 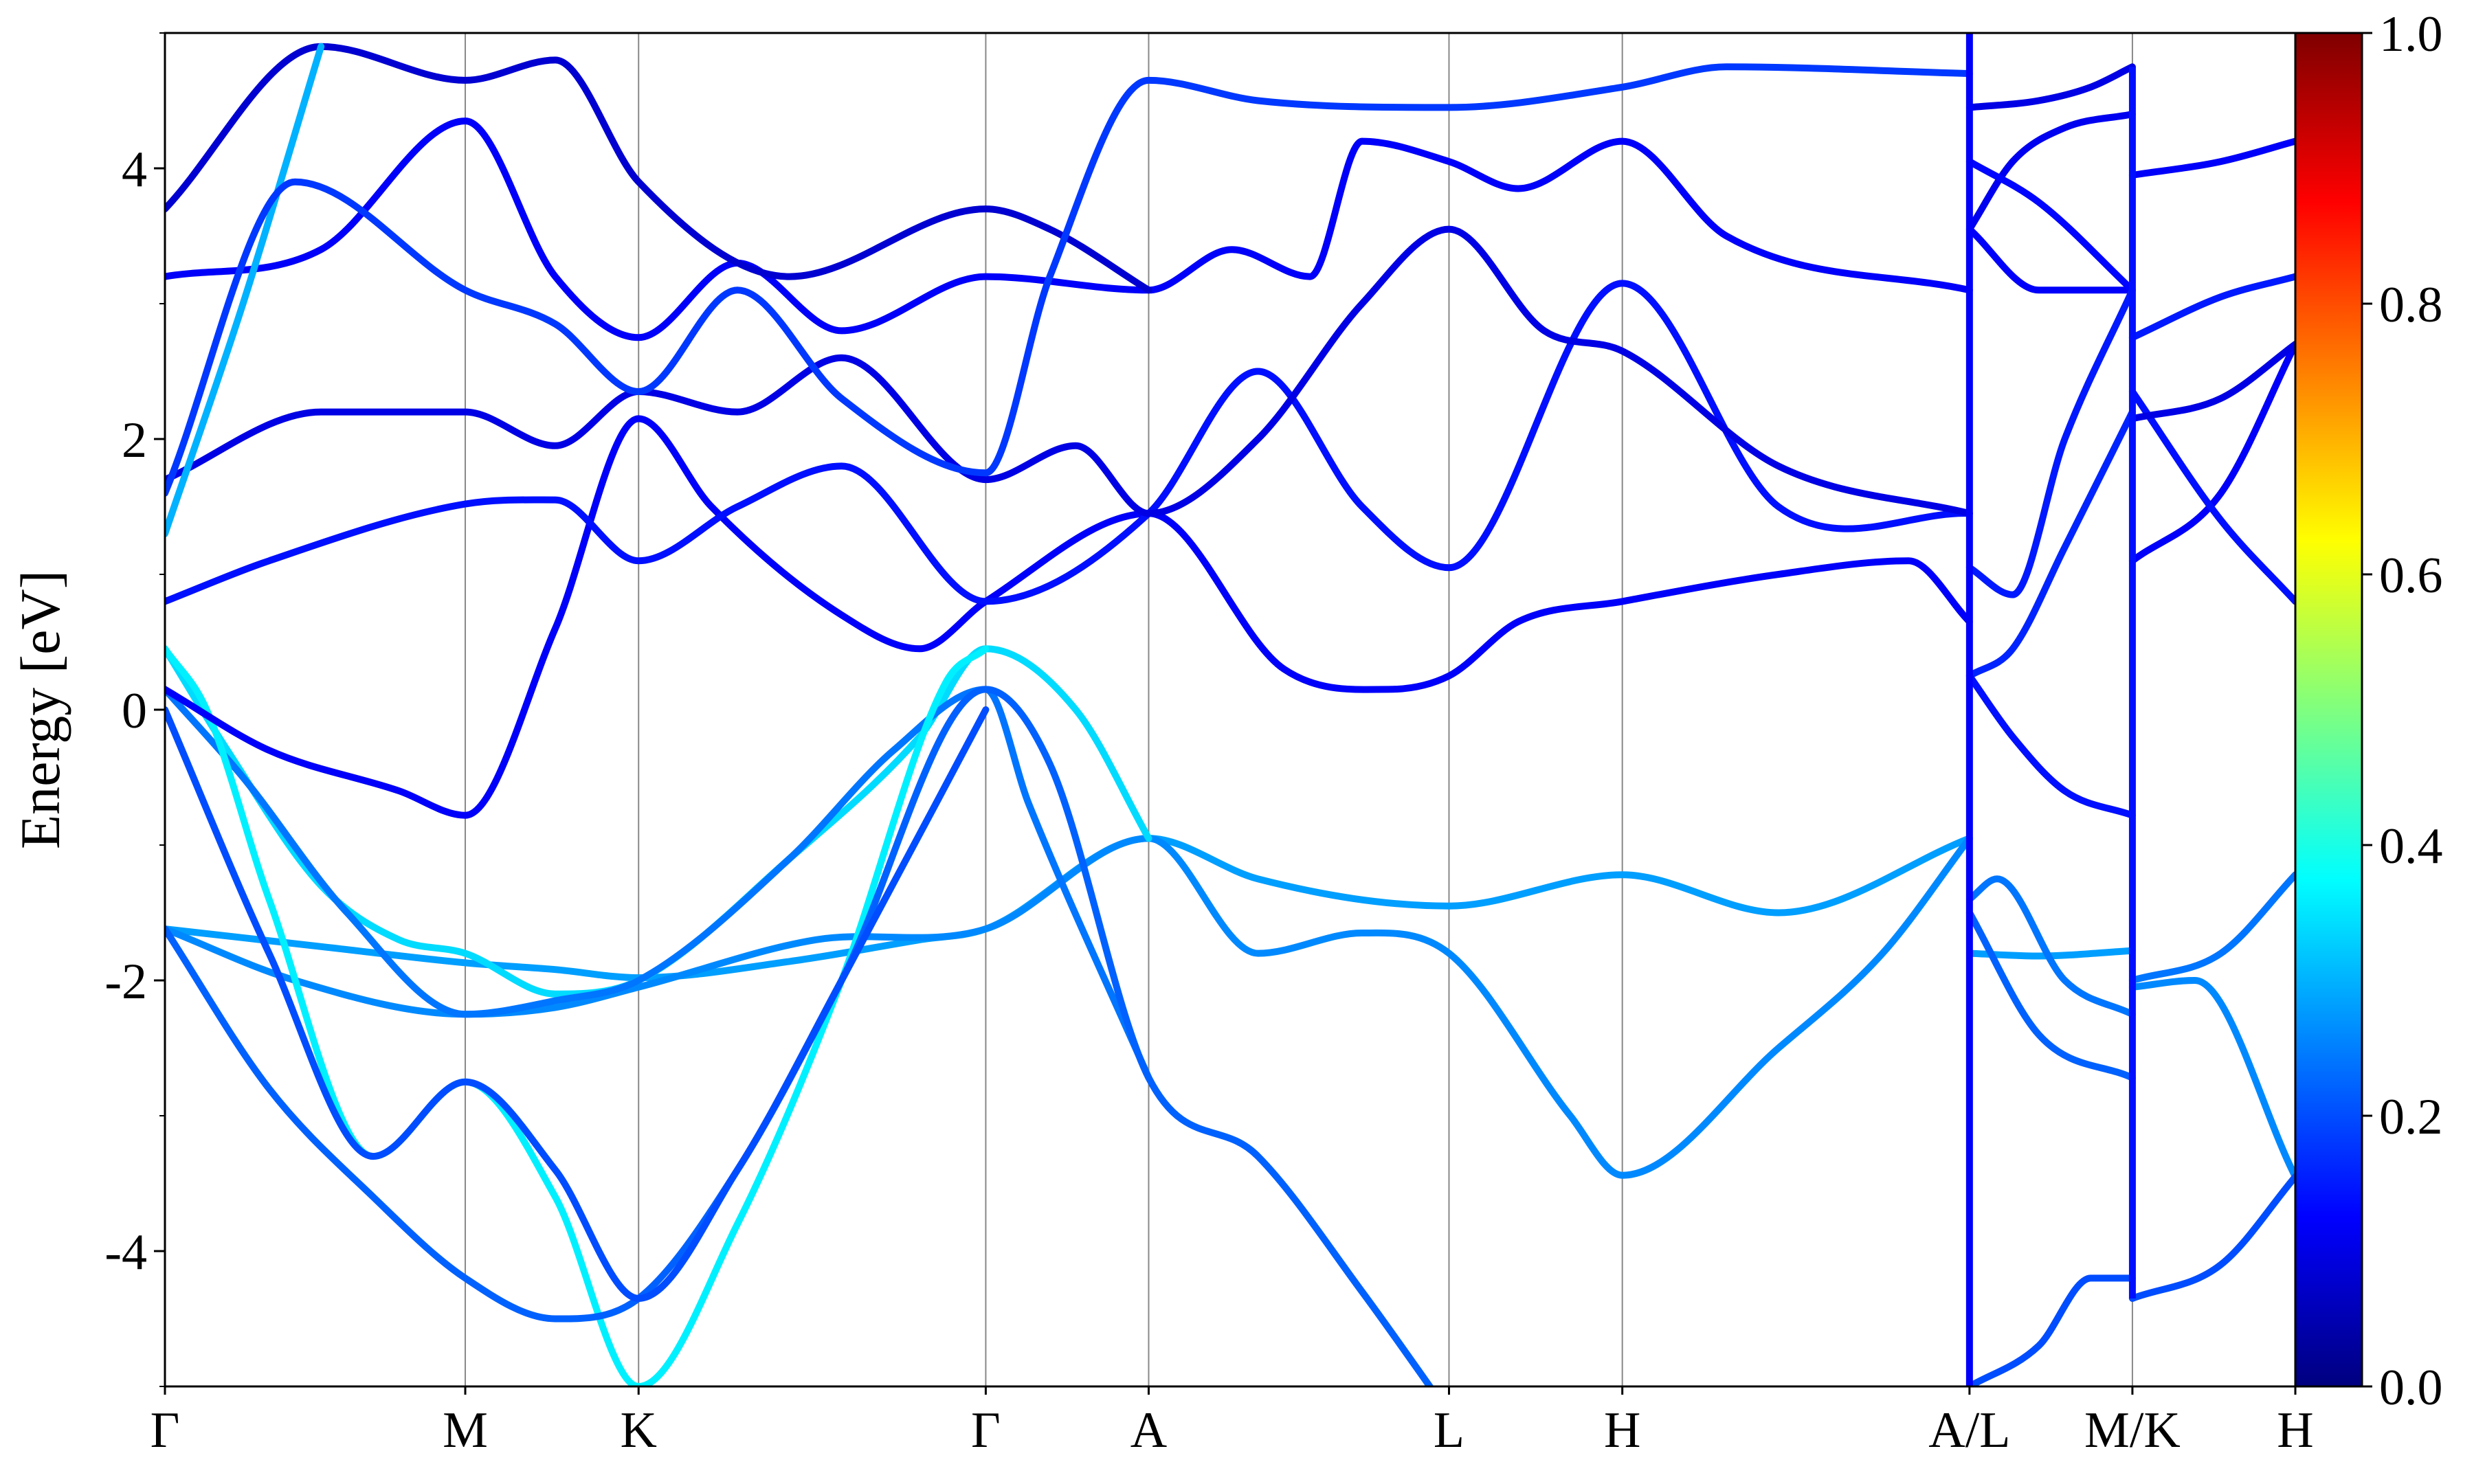 I want to click on y-axis-ticks: -4 -2 0 2 4, so click(x=134, y=709).